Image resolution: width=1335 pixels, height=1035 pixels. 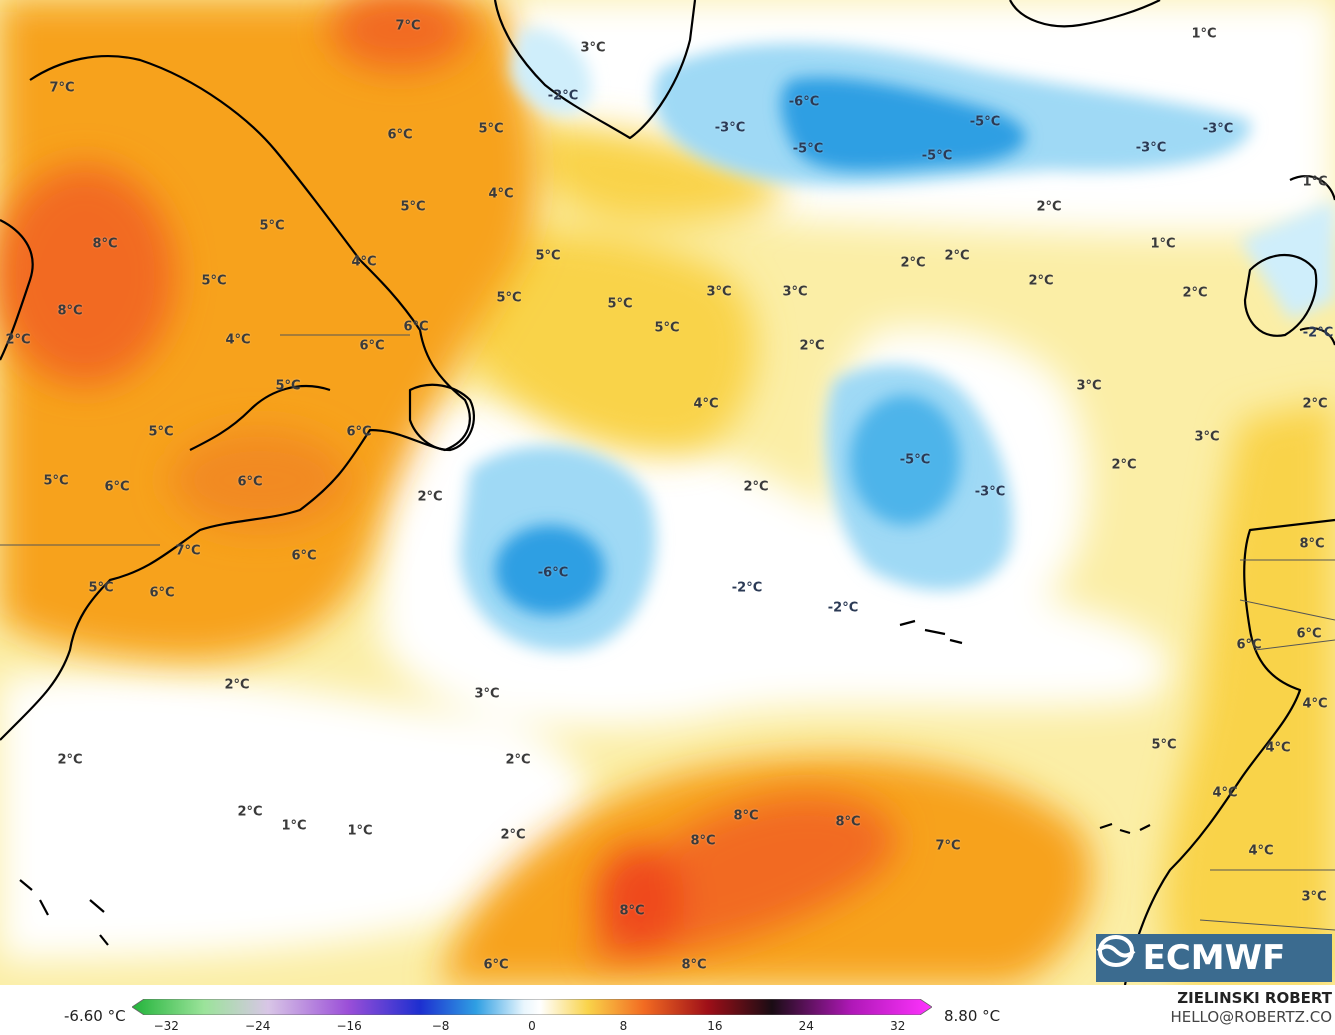 What do you see at coordinates (166, 1026) in the screenshot?
I see `colorbar-tick-label: −32` at bounding box center [166, 1026].